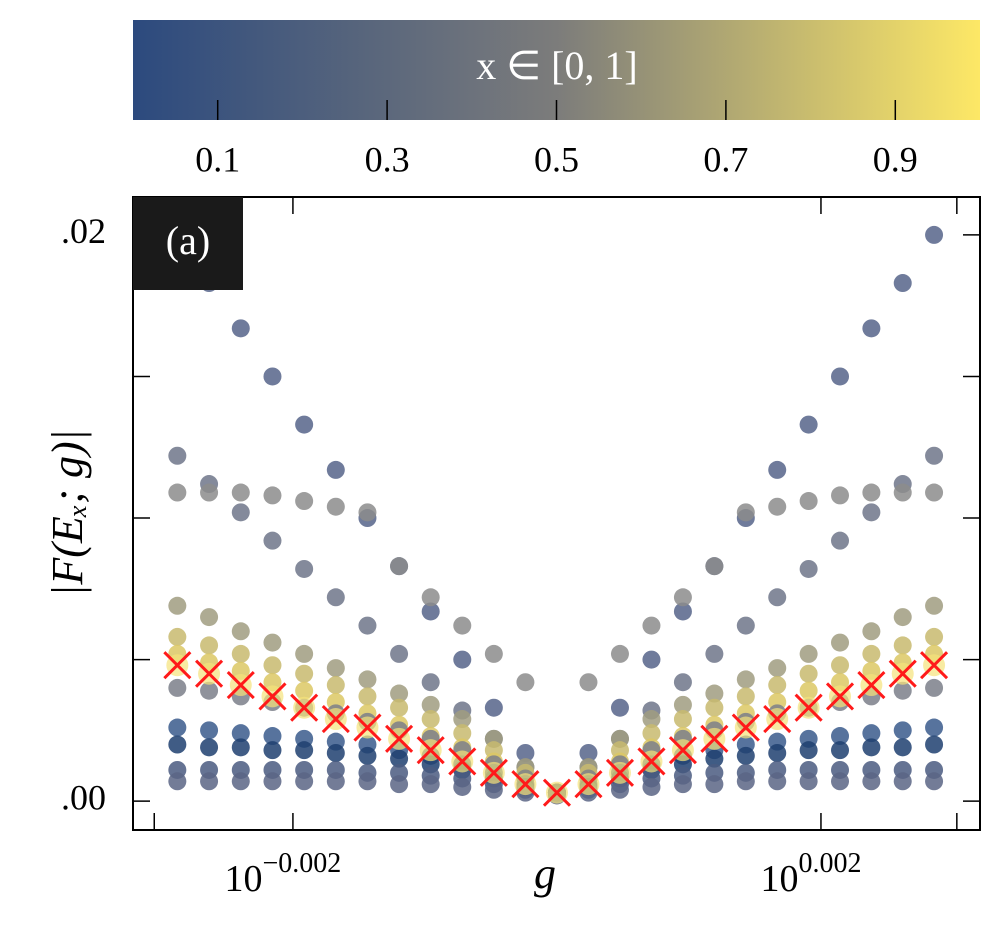 This screenshot has width=997, height=932. What do you see at coordinates (779, 879) in the screenshot?
I see `x-tick-base: 10` at bounding box center [779, 879].